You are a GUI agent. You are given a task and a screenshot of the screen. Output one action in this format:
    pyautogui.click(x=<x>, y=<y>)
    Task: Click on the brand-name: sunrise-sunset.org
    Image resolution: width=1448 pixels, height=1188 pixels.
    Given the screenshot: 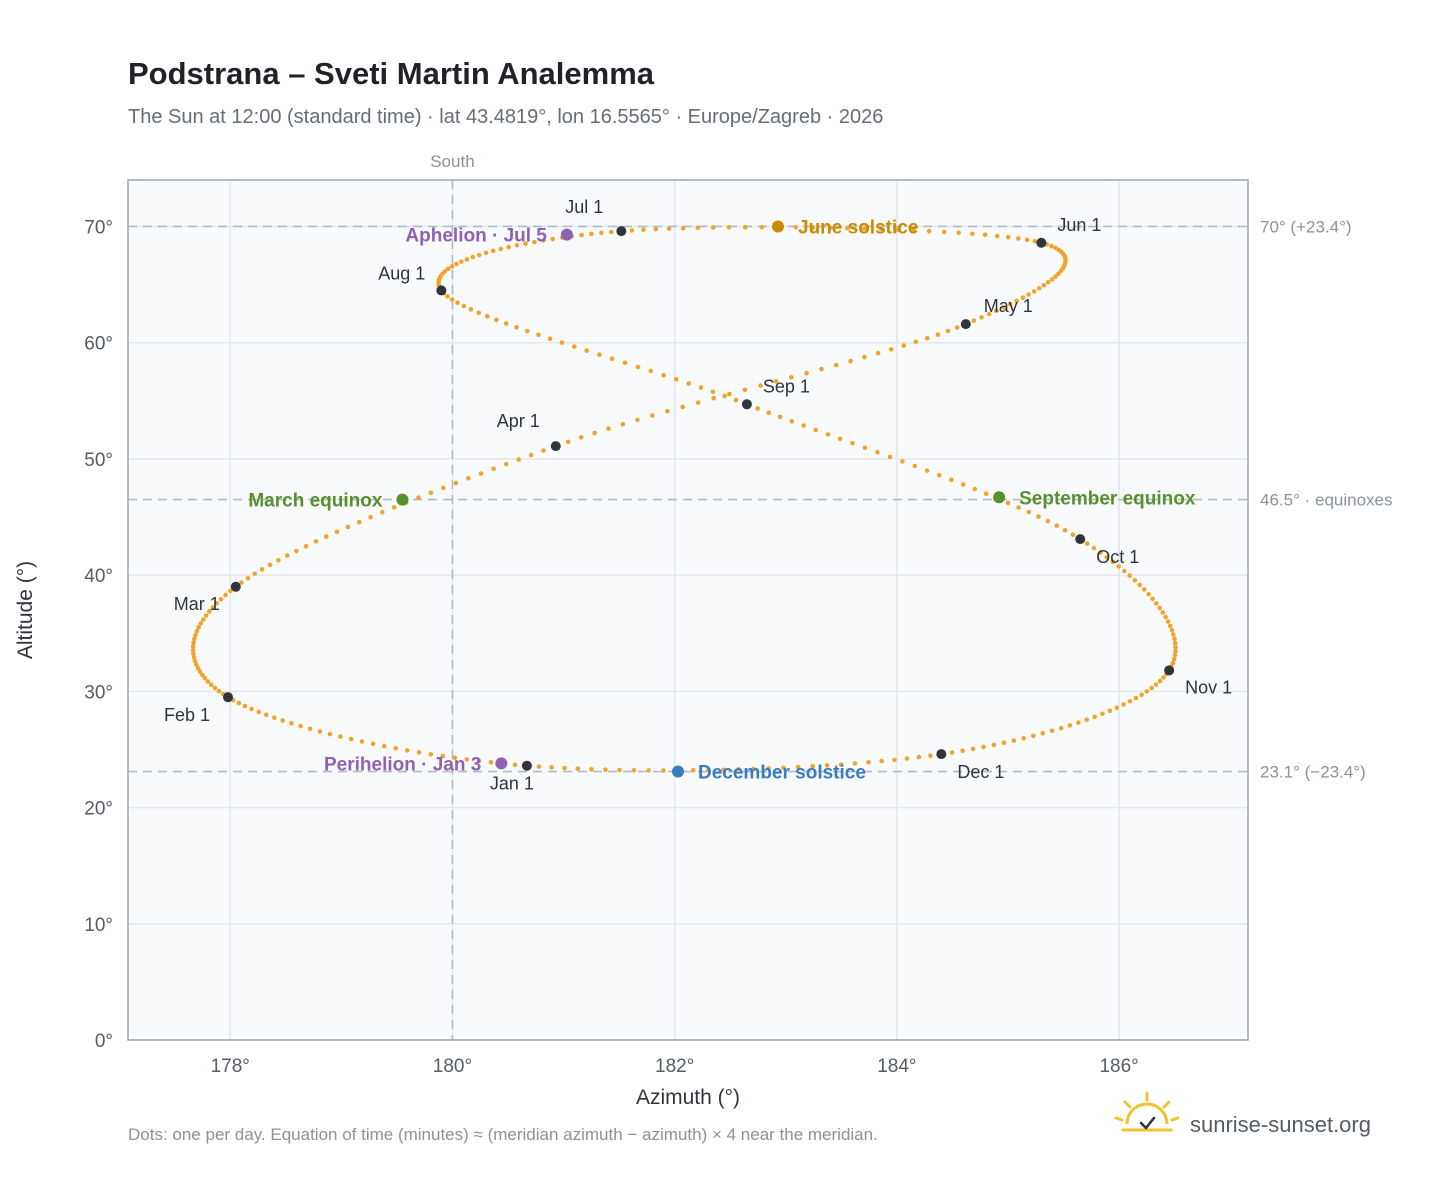 What is the action you would take?
    pyautogui.click(x=1280, y=1124)
    